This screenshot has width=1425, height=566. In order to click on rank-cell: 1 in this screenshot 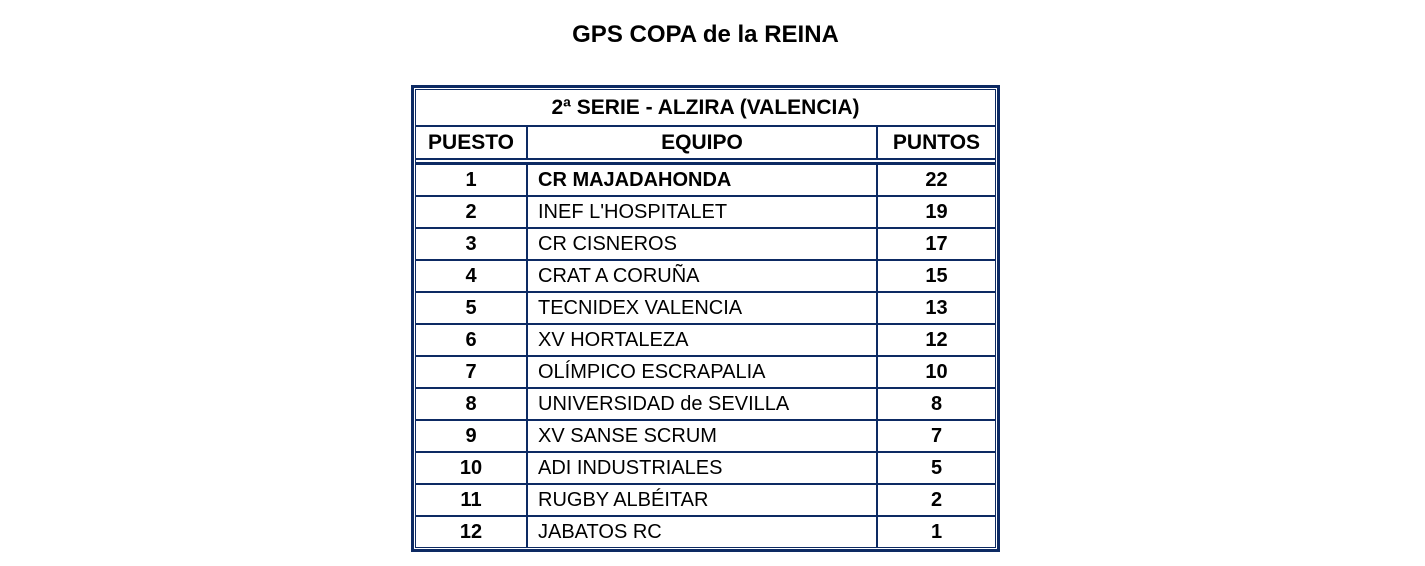, I will do `click(472, 180)`.